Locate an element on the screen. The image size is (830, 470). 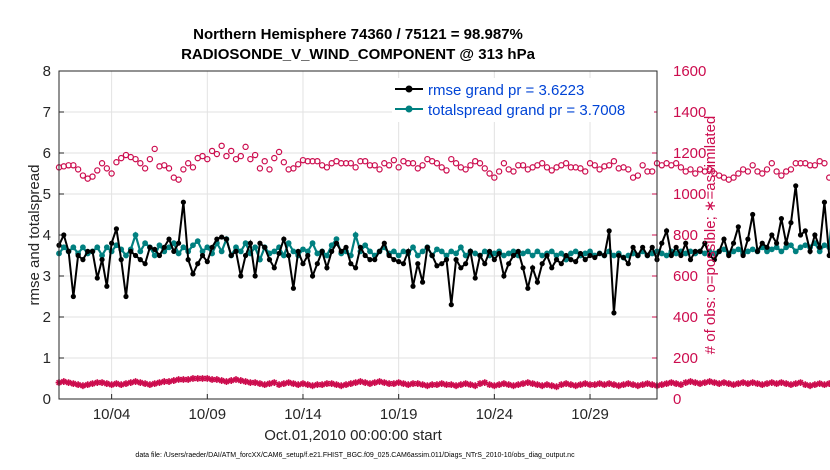
assimilated-obs-series is located at coordinates (442, 383).